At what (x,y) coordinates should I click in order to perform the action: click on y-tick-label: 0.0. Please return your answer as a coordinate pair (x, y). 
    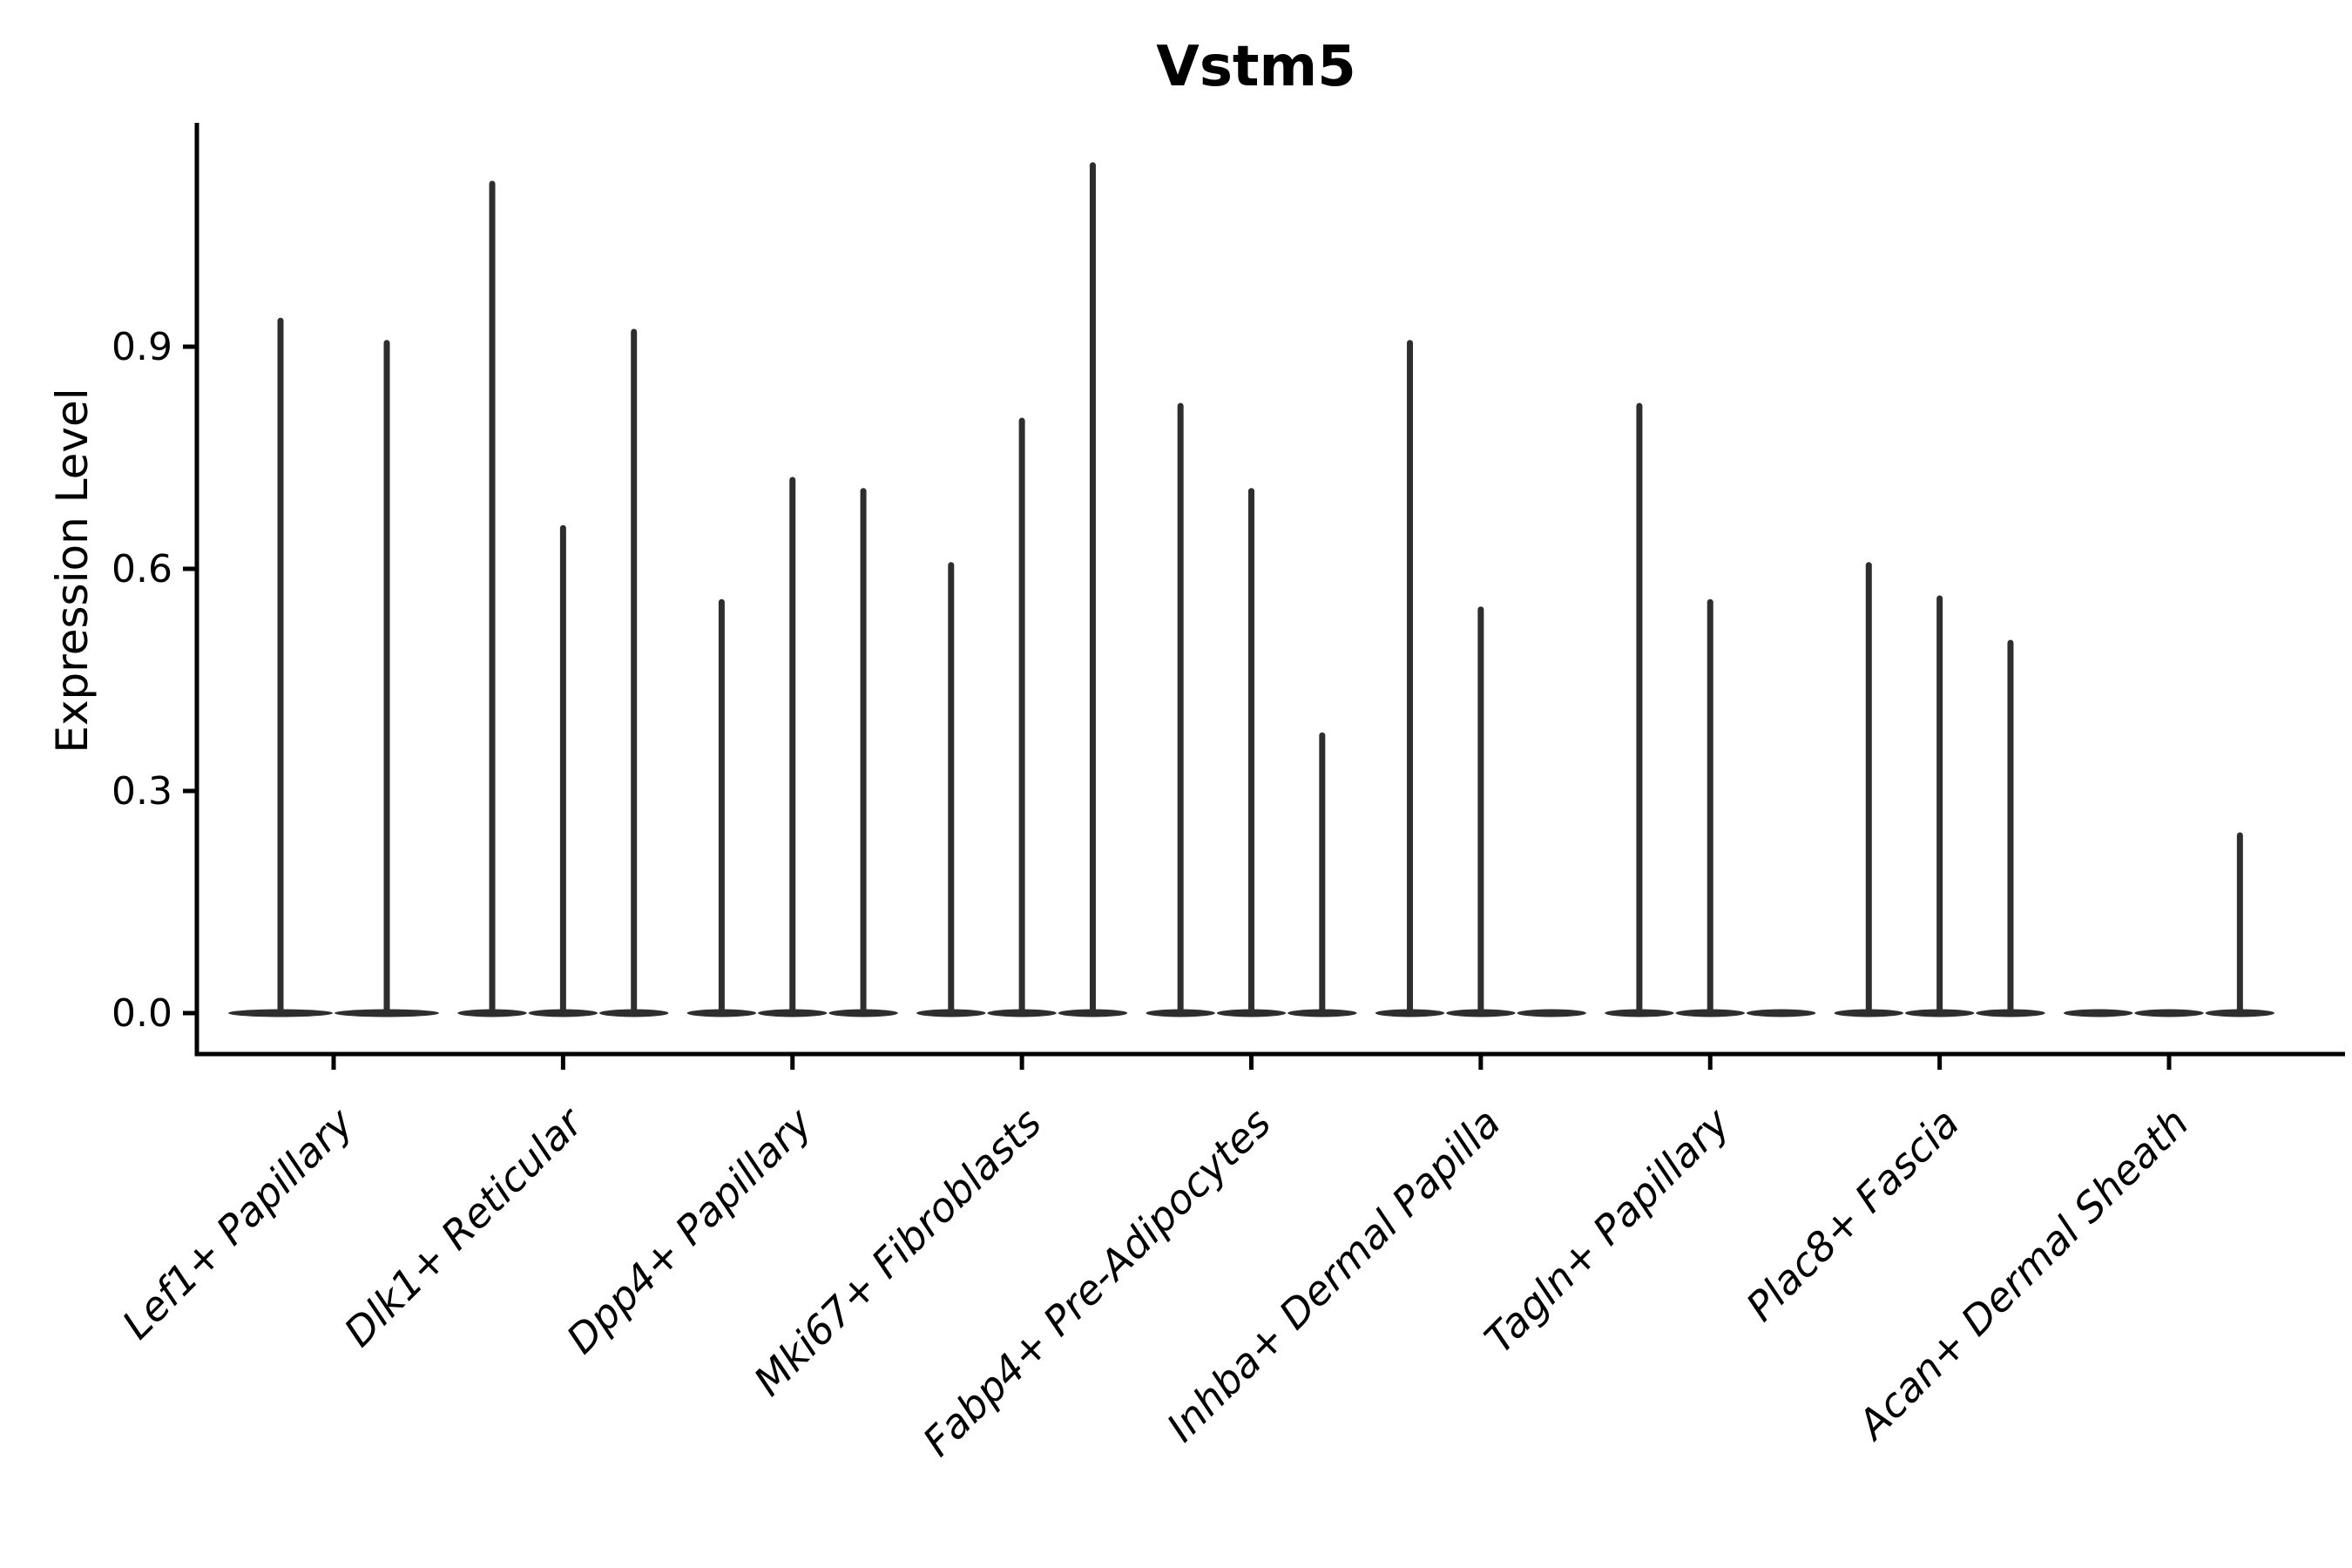
    Looking at the image, I should click on (142, 1014).